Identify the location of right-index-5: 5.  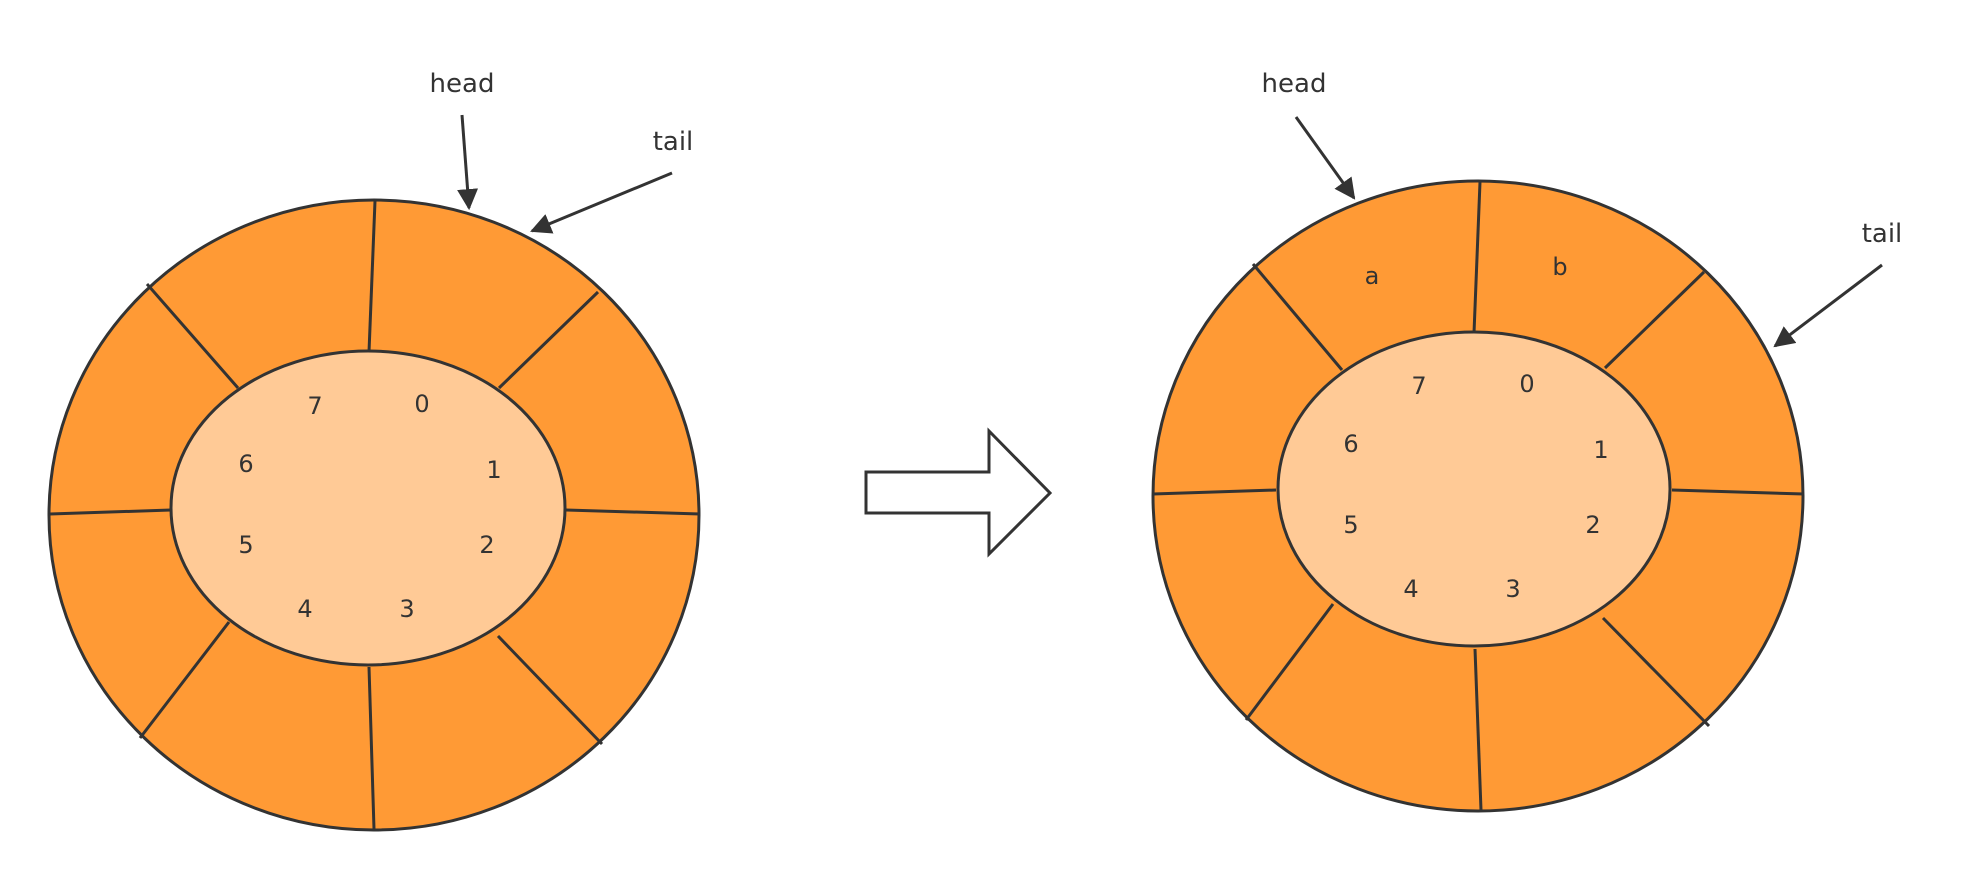
(1350, 525).